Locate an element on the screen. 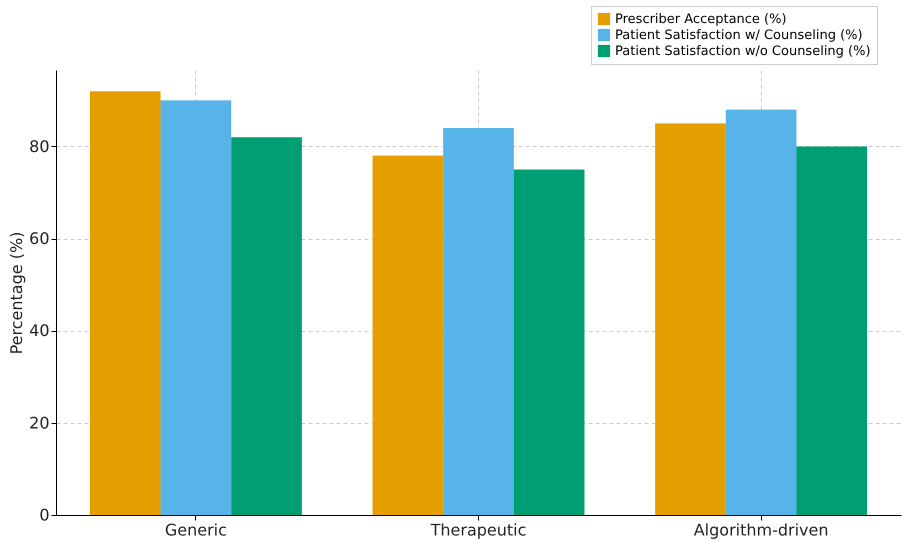 The image size is (911, 546). x-tick-label: Generic is located at coordinates (195, 530).